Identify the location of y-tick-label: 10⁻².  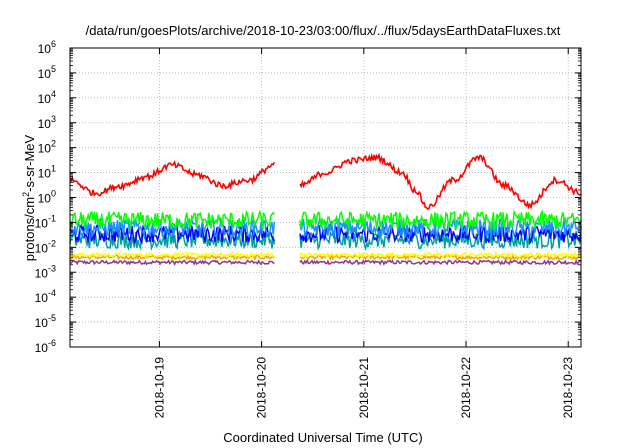
(45, 246).